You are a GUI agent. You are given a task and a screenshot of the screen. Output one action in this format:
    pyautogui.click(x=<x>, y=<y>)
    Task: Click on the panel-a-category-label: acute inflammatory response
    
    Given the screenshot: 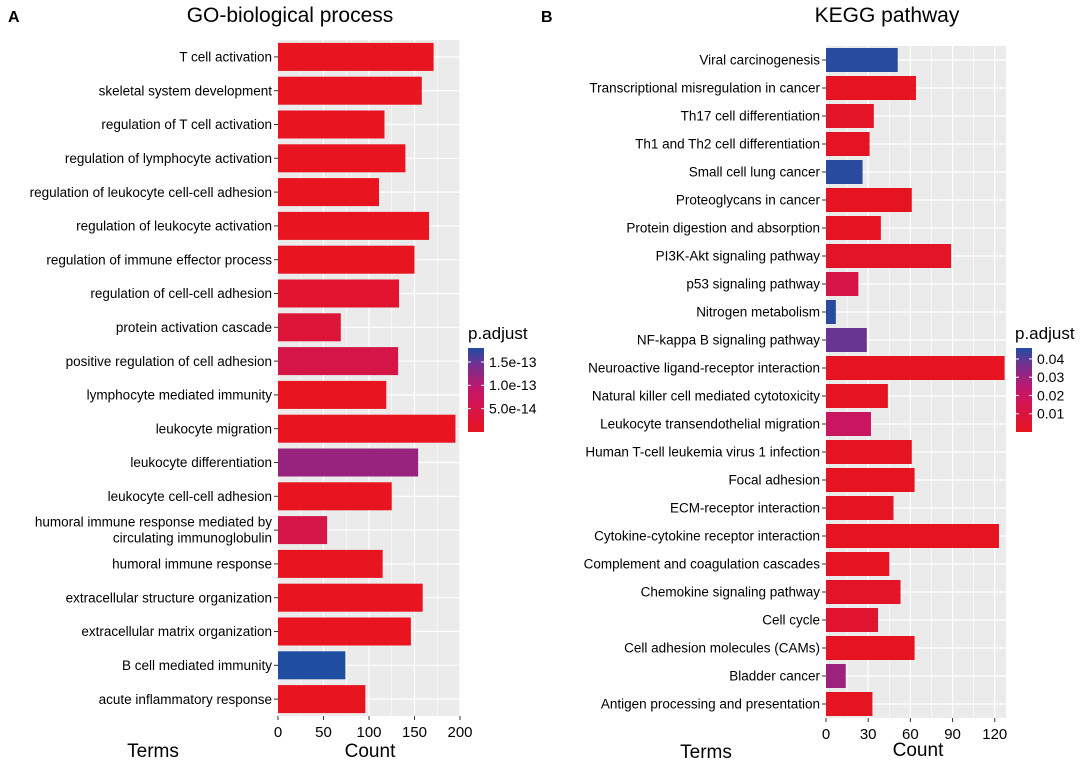 What is the action you would take?
    pyautogui.click(x=185, y=699)
    